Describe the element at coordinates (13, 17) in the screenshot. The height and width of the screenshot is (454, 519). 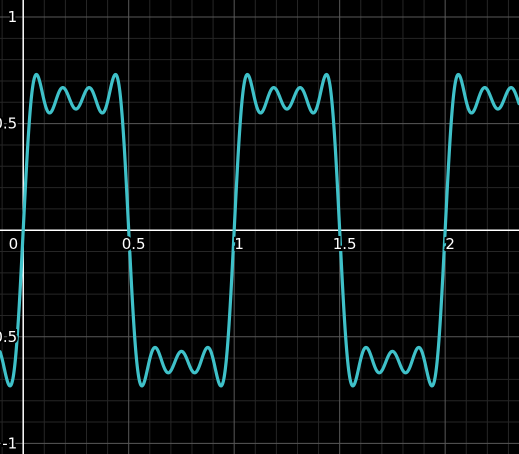
I see `y-tick-label: 1` at that location.